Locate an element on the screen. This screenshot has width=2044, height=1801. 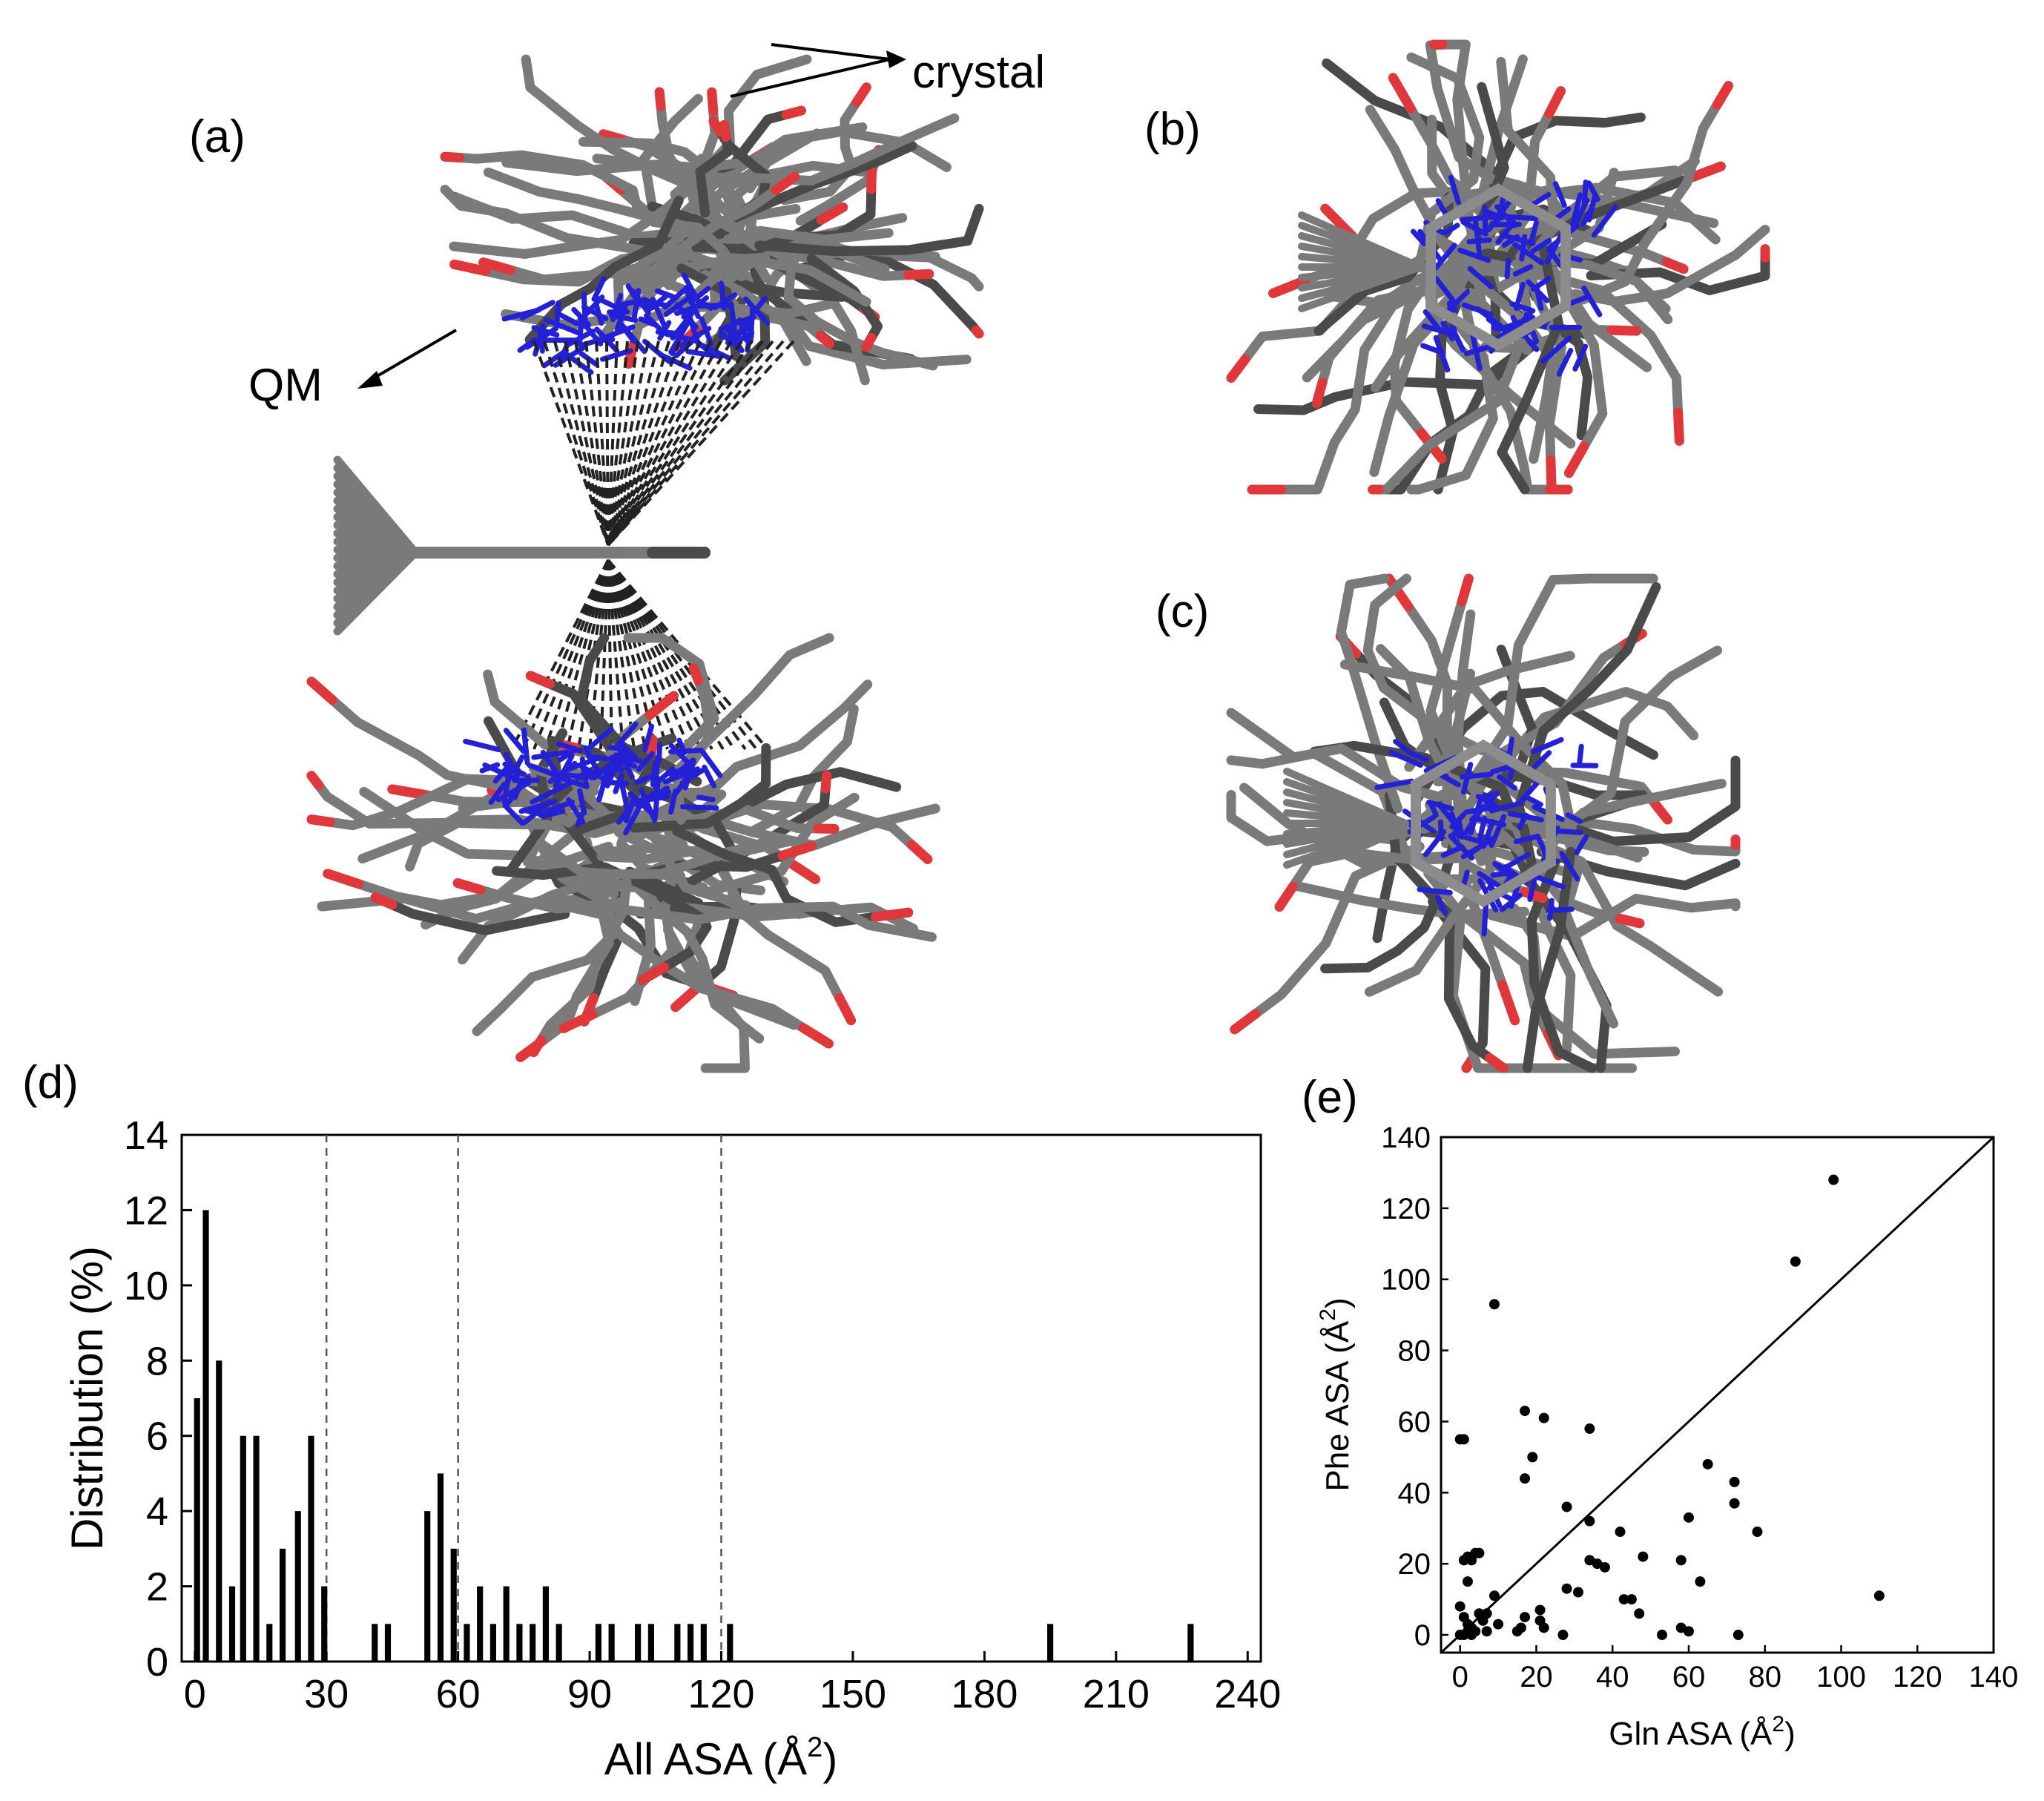
x-axis-title-e: Gln ASA (Å2) is located at coordinates (1702, 1732).